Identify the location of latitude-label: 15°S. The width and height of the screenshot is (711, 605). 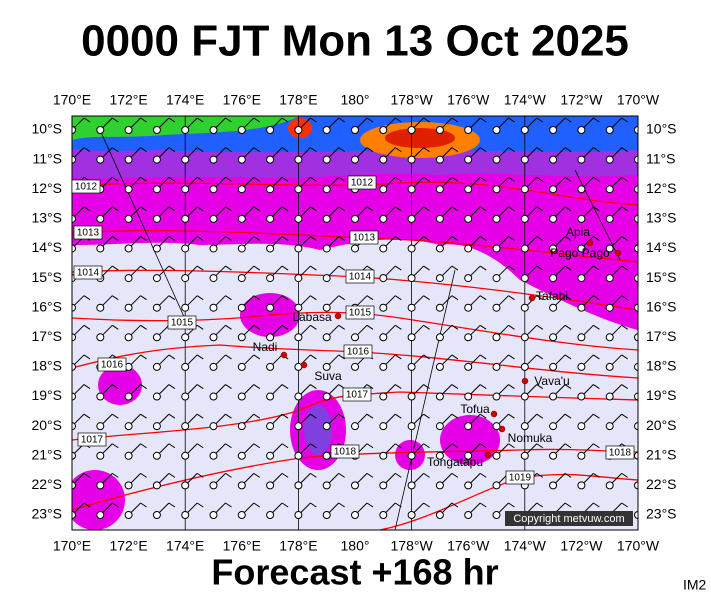
(661, 277).